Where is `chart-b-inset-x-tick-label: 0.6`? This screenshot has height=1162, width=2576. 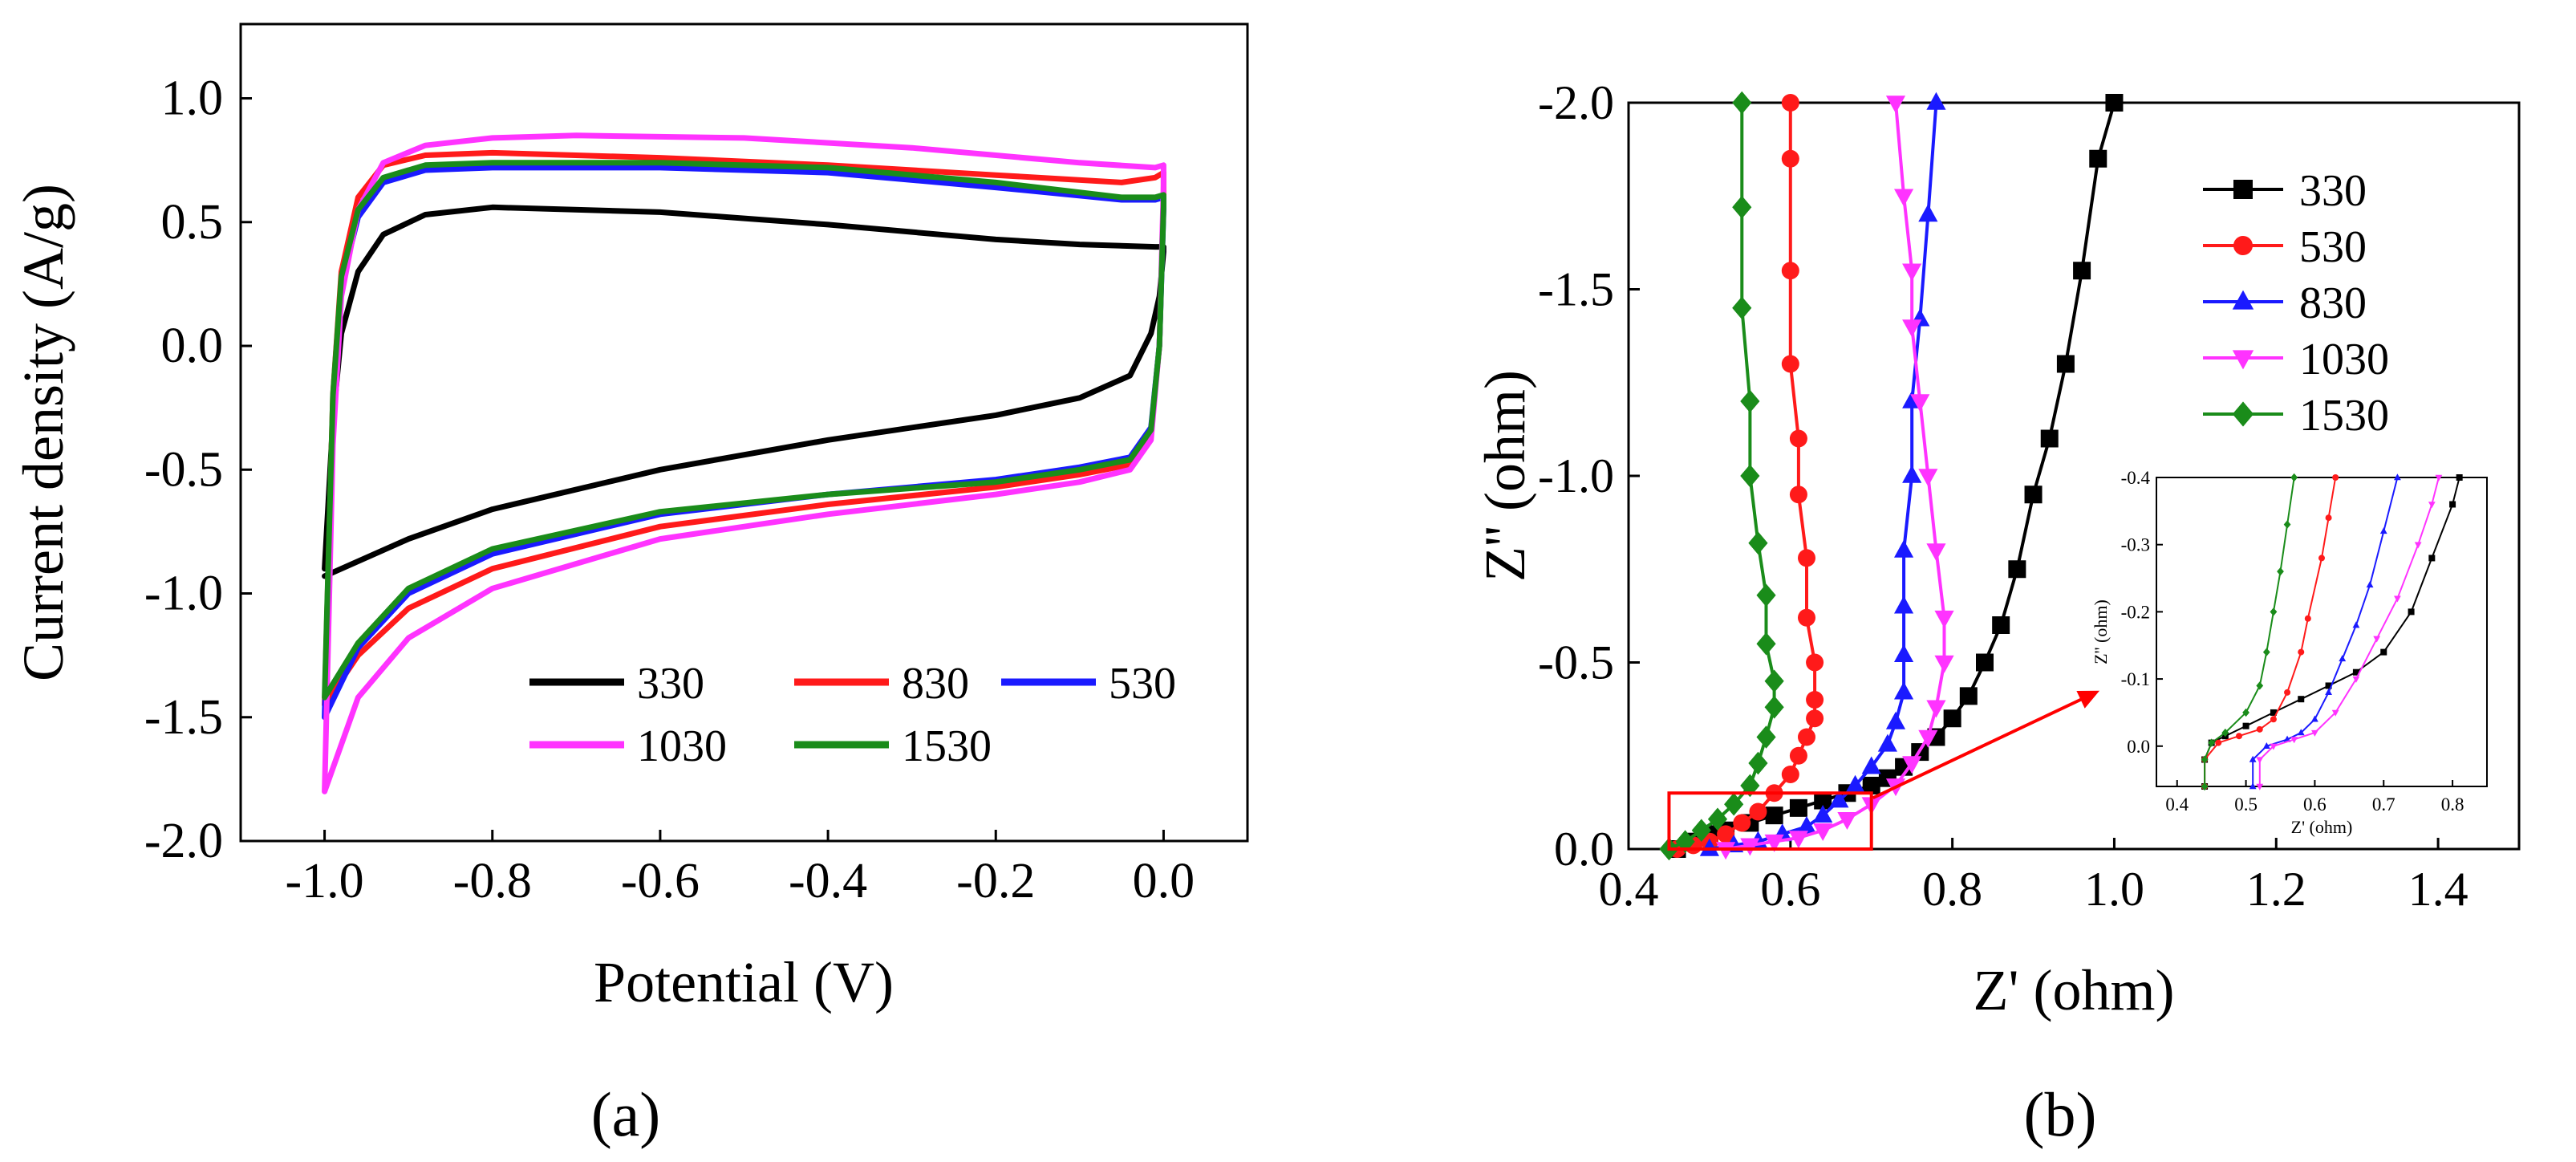 chart-b-inset-x-tick-label: 0.6 is located at coordinates (2315, 804).